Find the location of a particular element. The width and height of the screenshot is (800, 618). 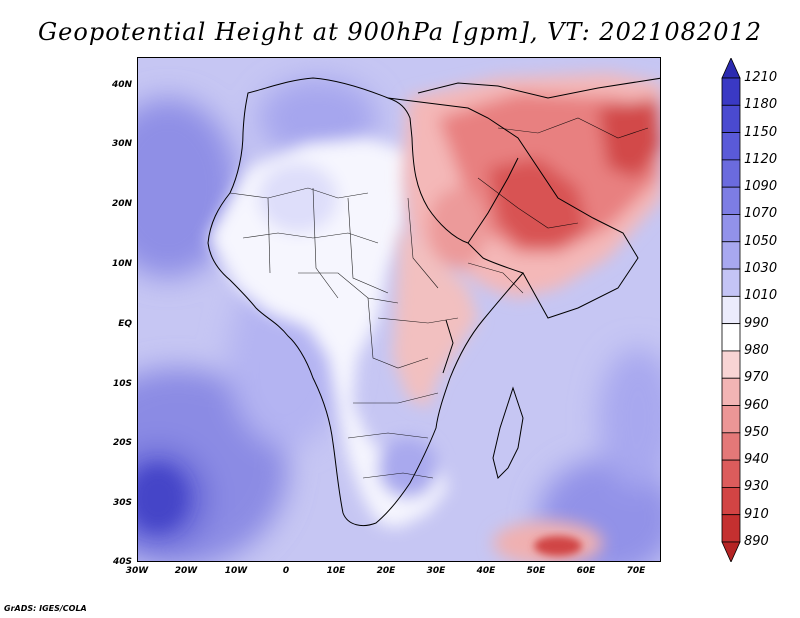

legend-tick-label: 1070 is located at coordinates (761, 214).